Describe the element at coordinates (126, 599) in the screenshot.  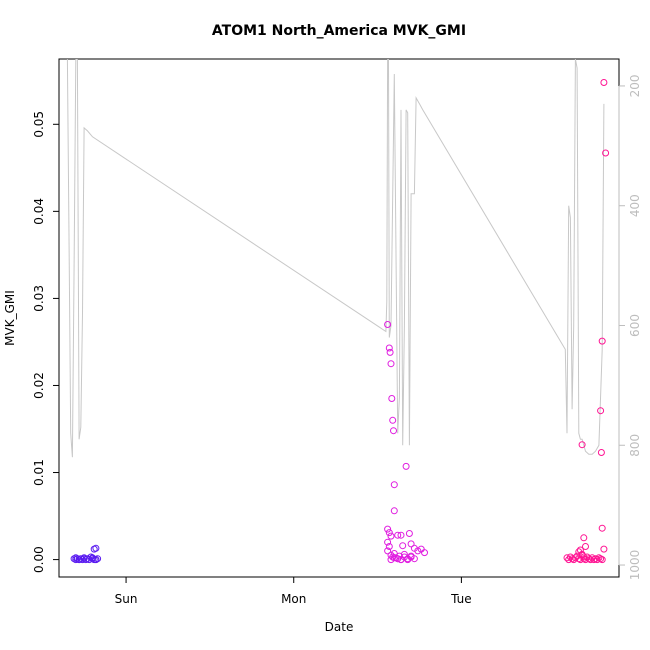
I see `x-tick-label: Sun` at that location.